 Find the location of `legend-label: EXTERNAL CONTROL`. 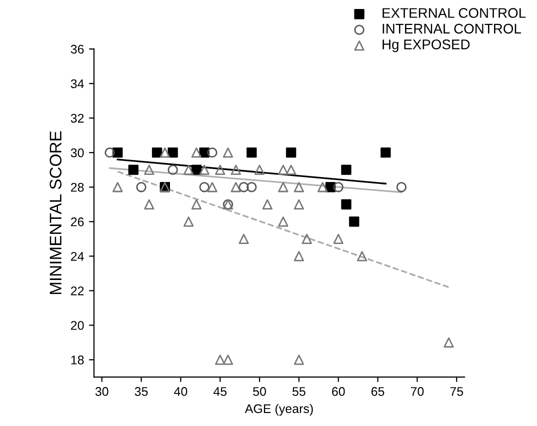

legend-label: EXTERNAL CONTROL is located at coordinates (454, 13).